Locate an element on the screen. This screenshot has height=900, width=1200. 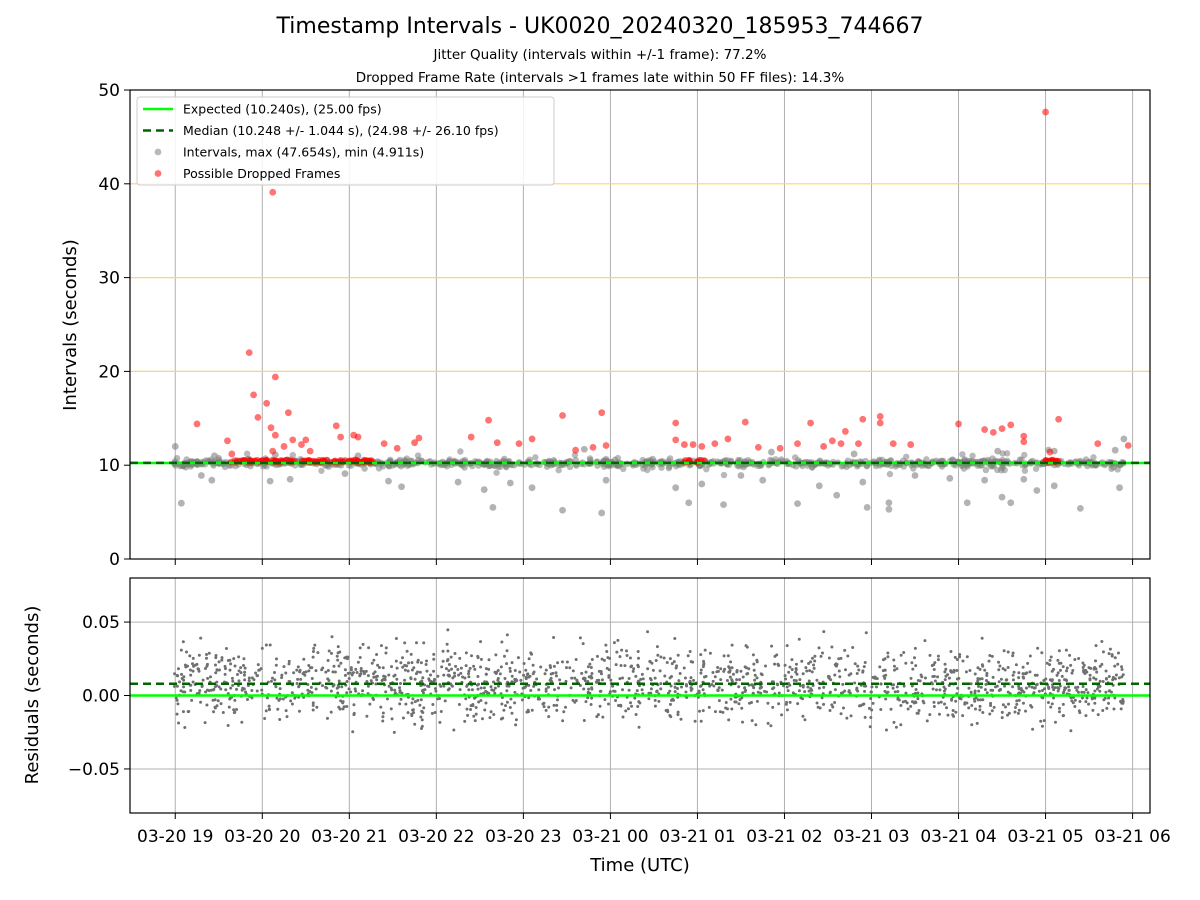
legend-label: Possible Dropped Frames is located at coordinates (261, 173).